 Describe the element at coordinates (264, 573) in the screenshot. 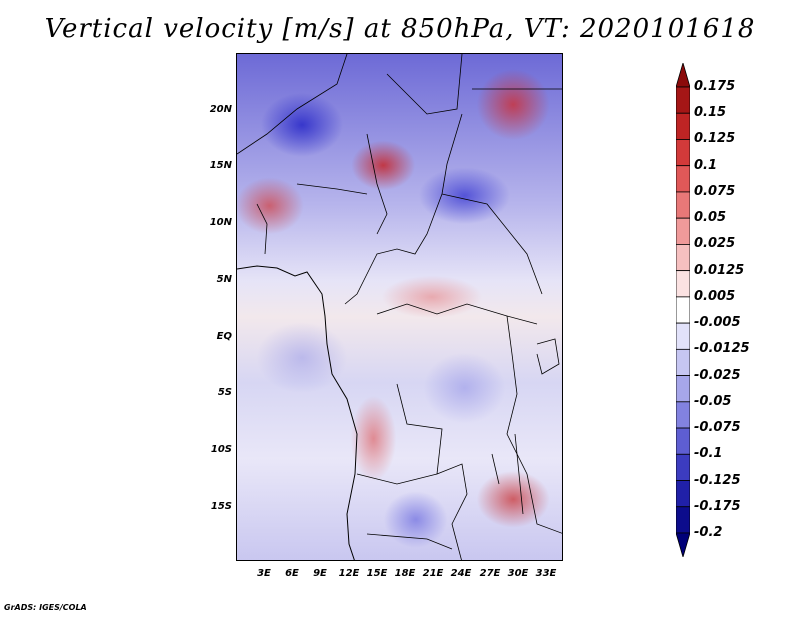

I see `lon-label-3e: 3E` at that location.